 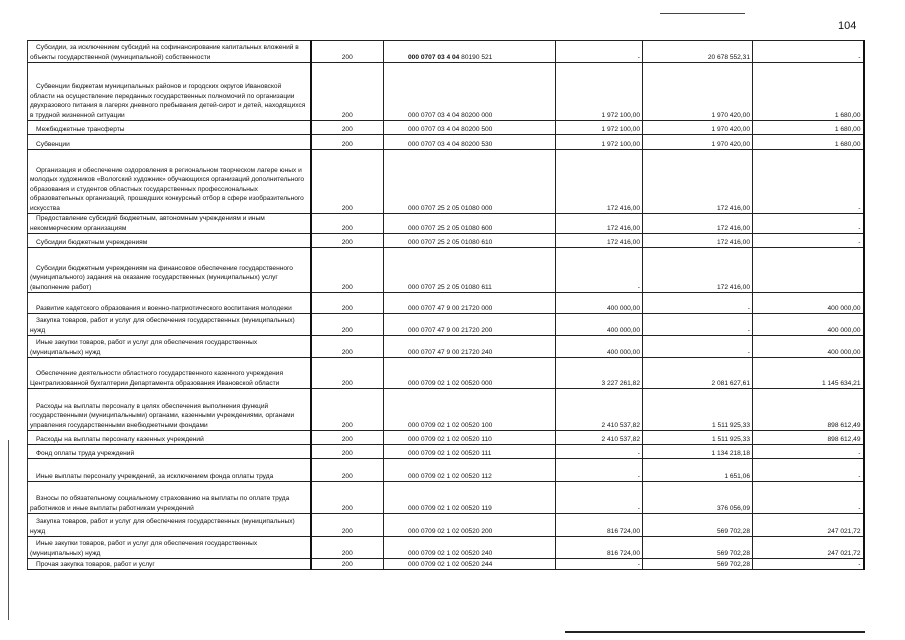 What do you see at coordinates (697, 451) in the screenshot?
I see `row-executed: 1 134 218,18` at bounding box center [697, 451].